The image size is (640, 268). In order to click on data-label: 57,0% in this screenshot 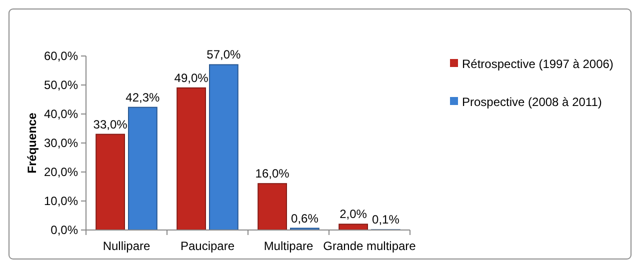, I will do `click(224, 55)`.